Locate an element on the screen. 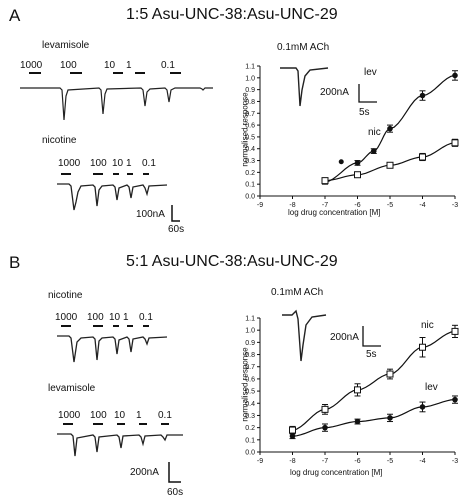  panel-a-trace1-concentrations: 1000 100 10 1 0.1 is located at coordinates (112, 67).